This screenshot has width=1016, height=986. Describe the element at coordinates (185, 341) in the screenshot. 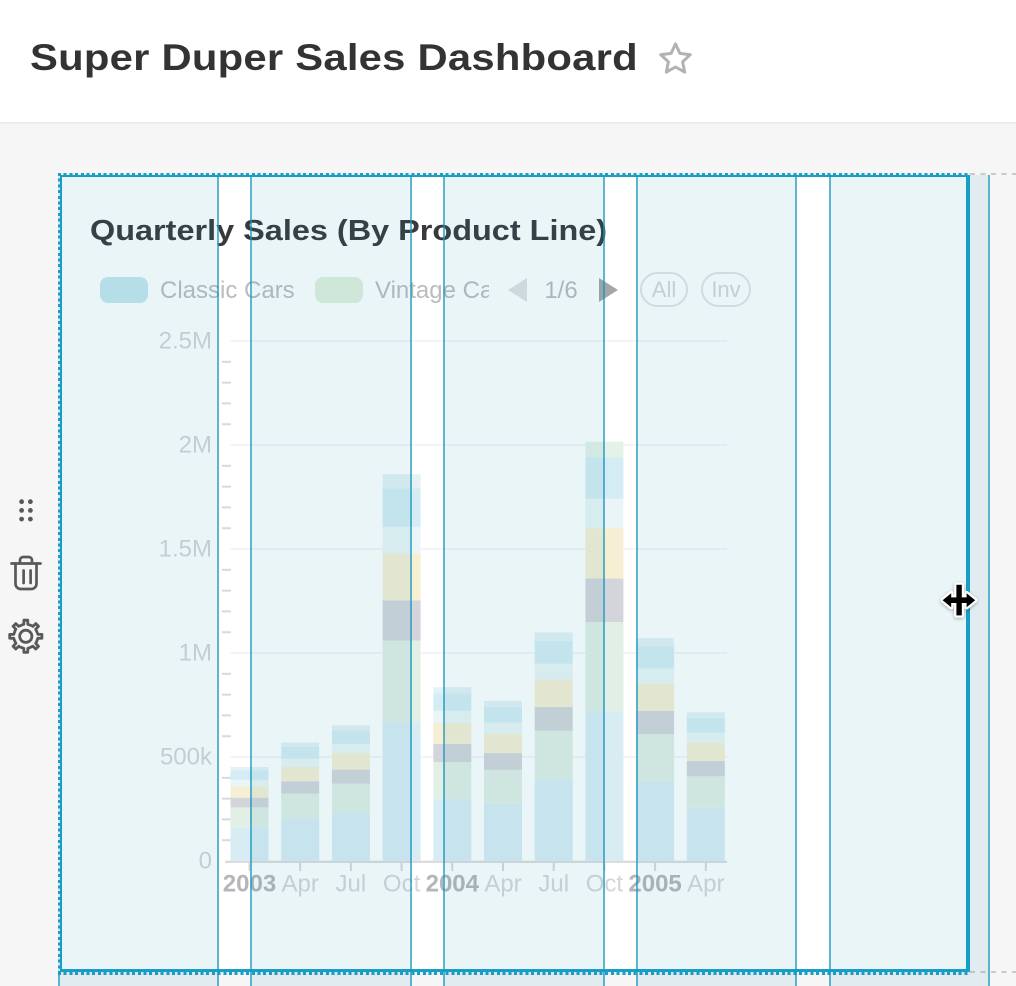

I see `svg-text: 2.5M` at that location.